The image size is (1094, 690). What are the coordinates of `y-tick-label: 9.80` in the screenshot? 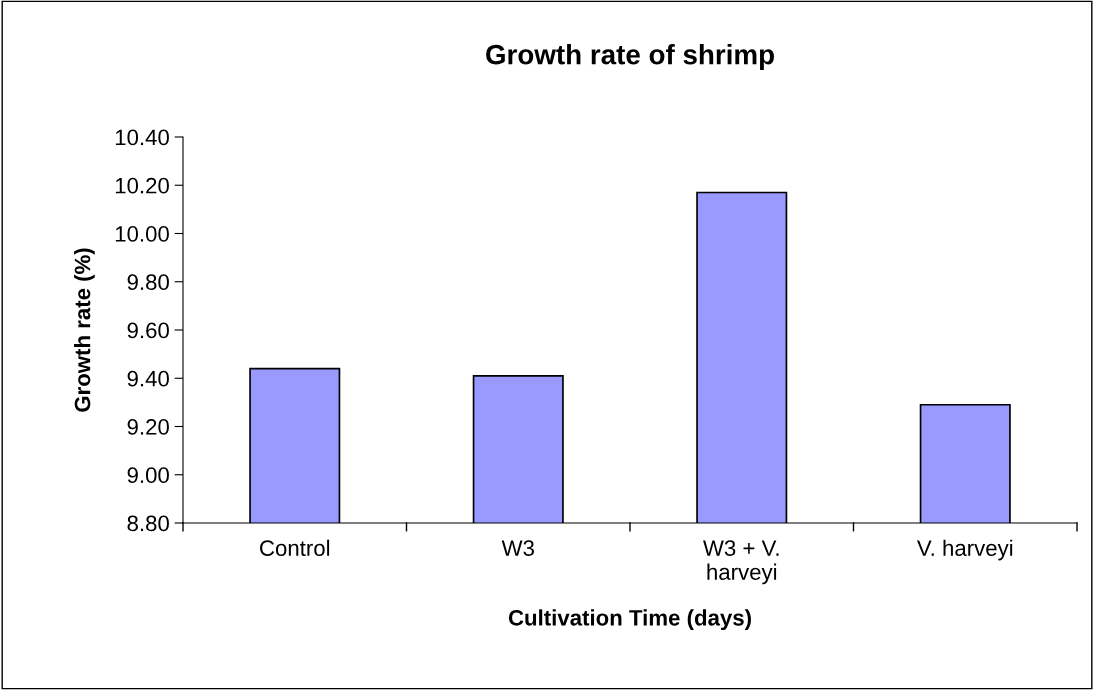 It's located at (148, 282).